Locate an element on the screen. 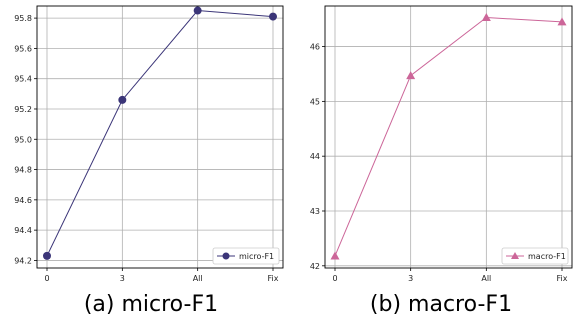 This screenshot has height=329, width=580. y-tick-label: 46 is located at coordinates (315, 47).